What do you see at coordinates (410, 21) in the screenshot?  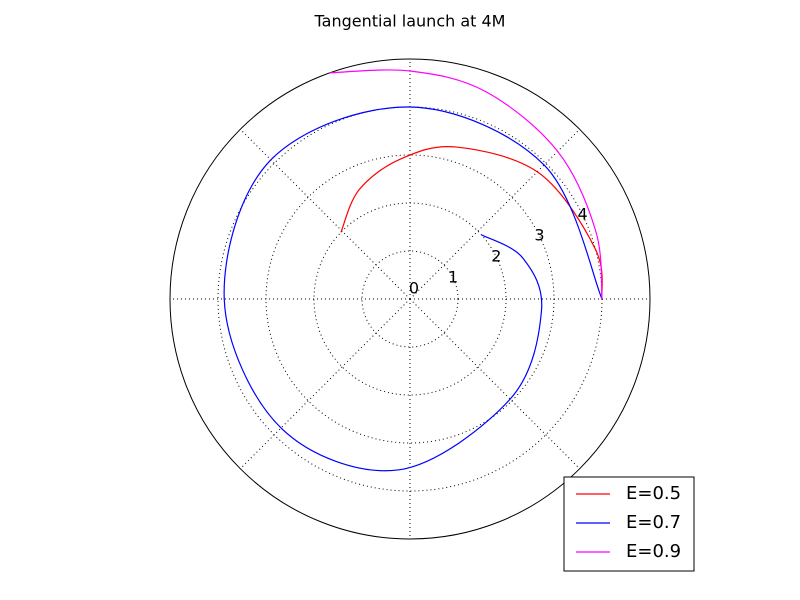 I see `chart-title: Tangential launch at 4M` at bounding box center [410, 21].